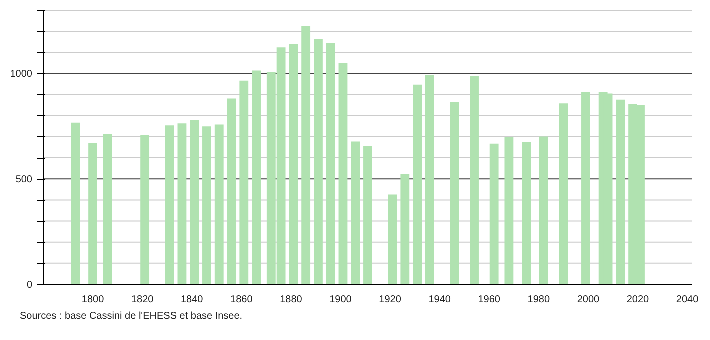 The width and height of the screenshot is (710, 340). What do you see at coordinates (588, 300) in the screenshot?
I see `x-tick-label: 2000` at bounding box center [588, 300].